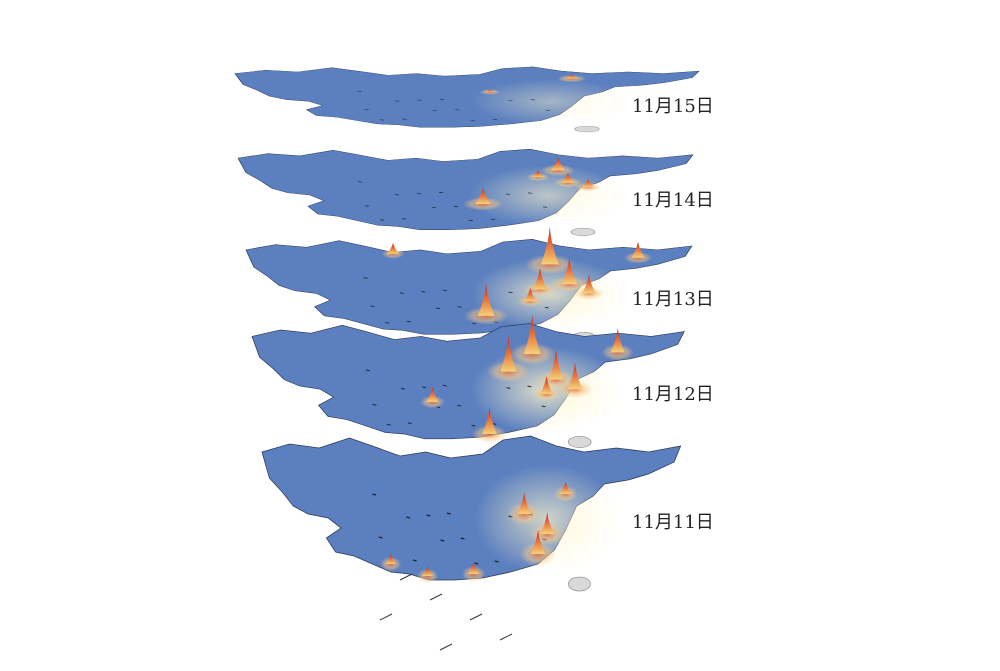 This screenshot has height=671, width=1000. Describe the element at coordinates (673, 298) in the screenshot. I see `date-label-11-13: 11月13日` at that location.